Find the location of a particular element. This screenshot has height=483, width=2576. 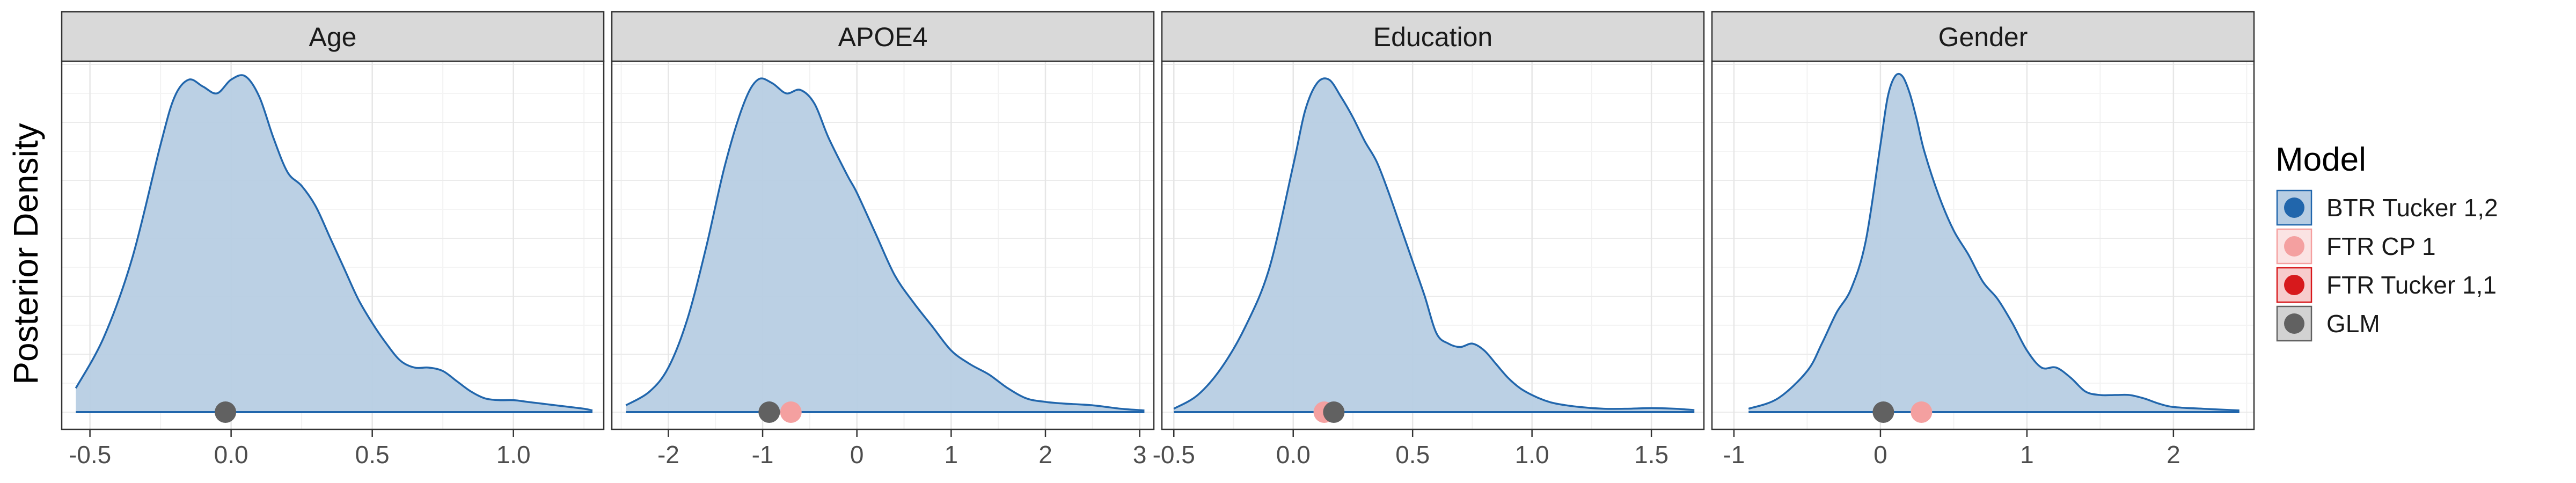

y-axis-label: Posterior Density is located at coordinates (25, 253).